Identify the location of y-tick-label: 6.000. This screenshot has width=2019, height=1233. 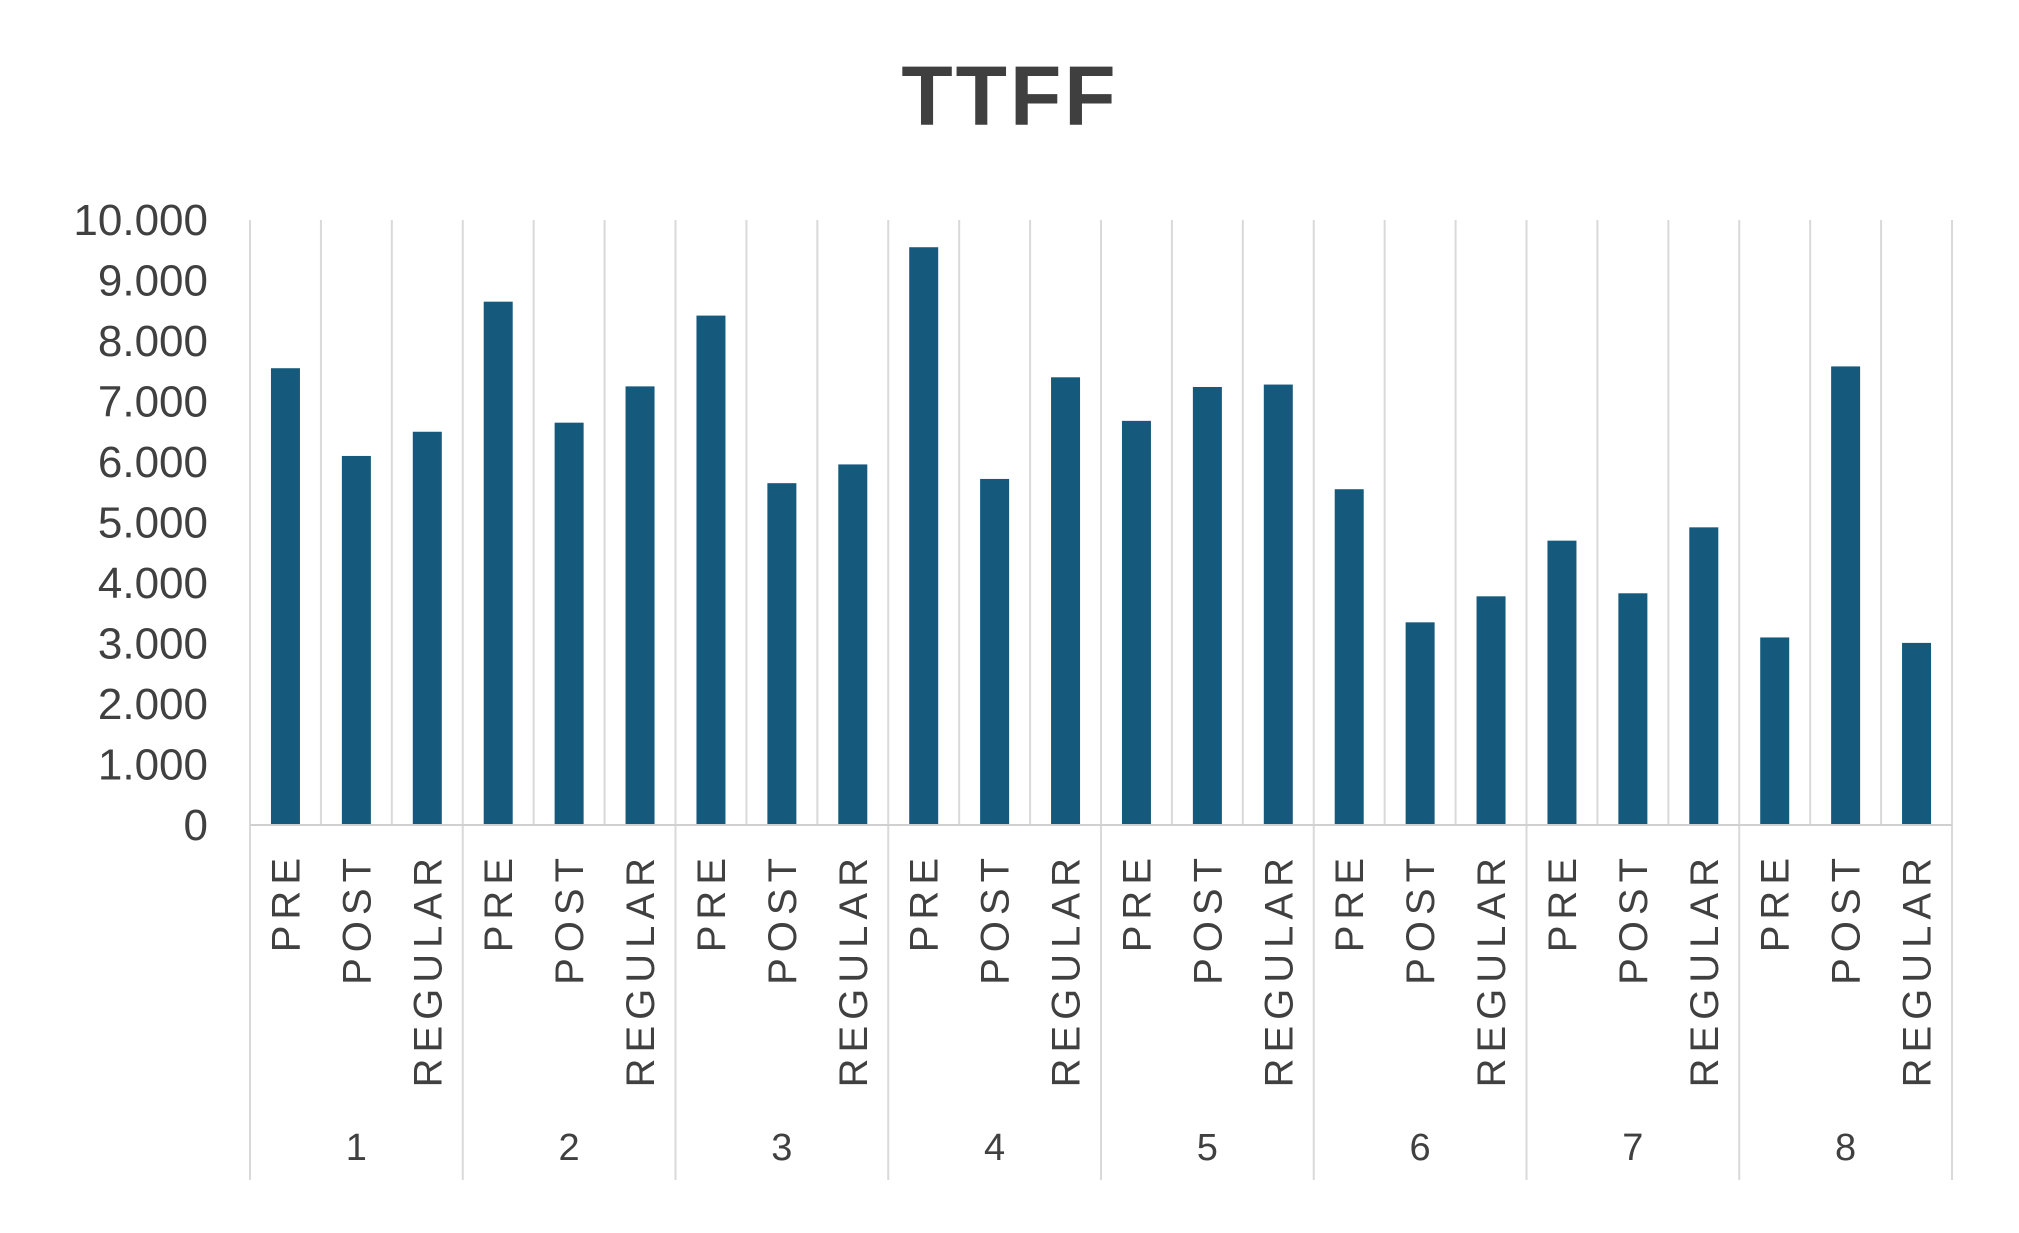
(153, 462).